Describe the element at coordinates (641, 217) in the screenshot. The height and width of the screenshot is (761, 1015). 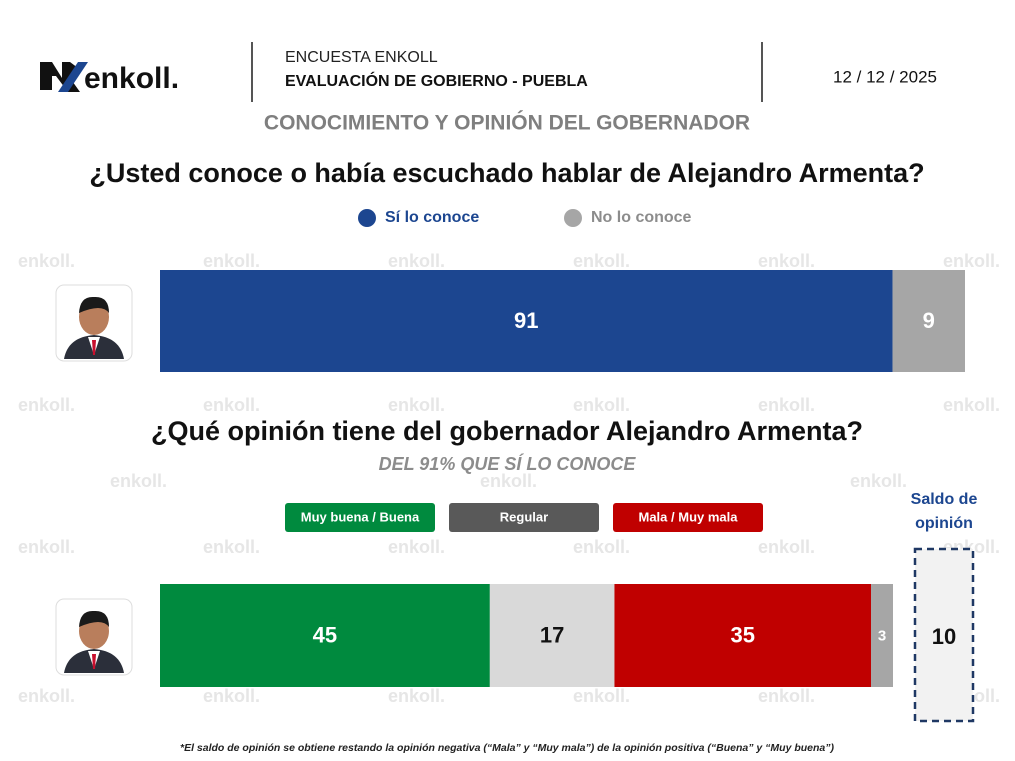
I see `legend-label: No lo conoce` at that location.